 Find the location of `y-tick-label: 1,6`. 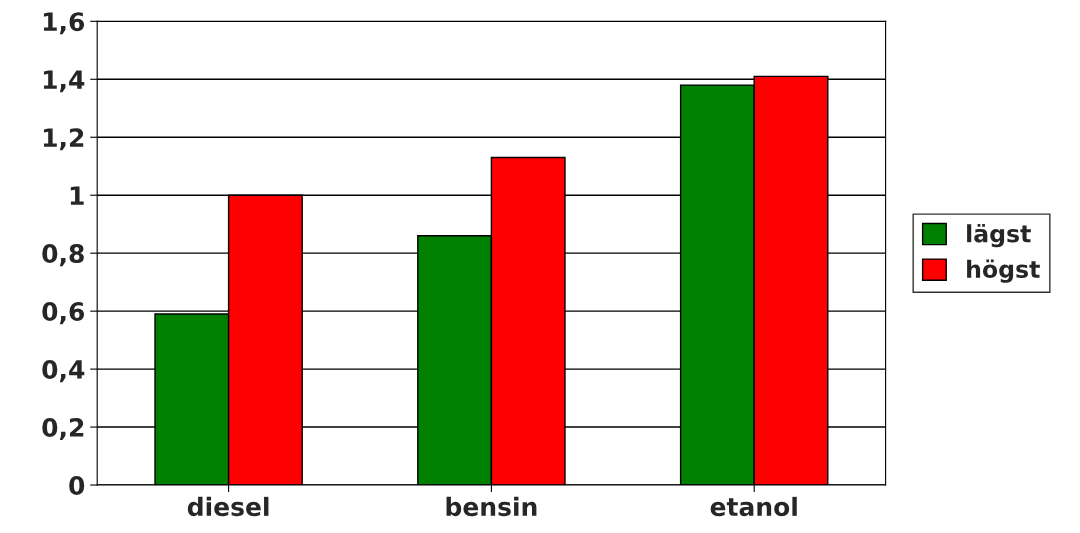

y-tick-label: 1,6 is located at coordinates (64, 23).